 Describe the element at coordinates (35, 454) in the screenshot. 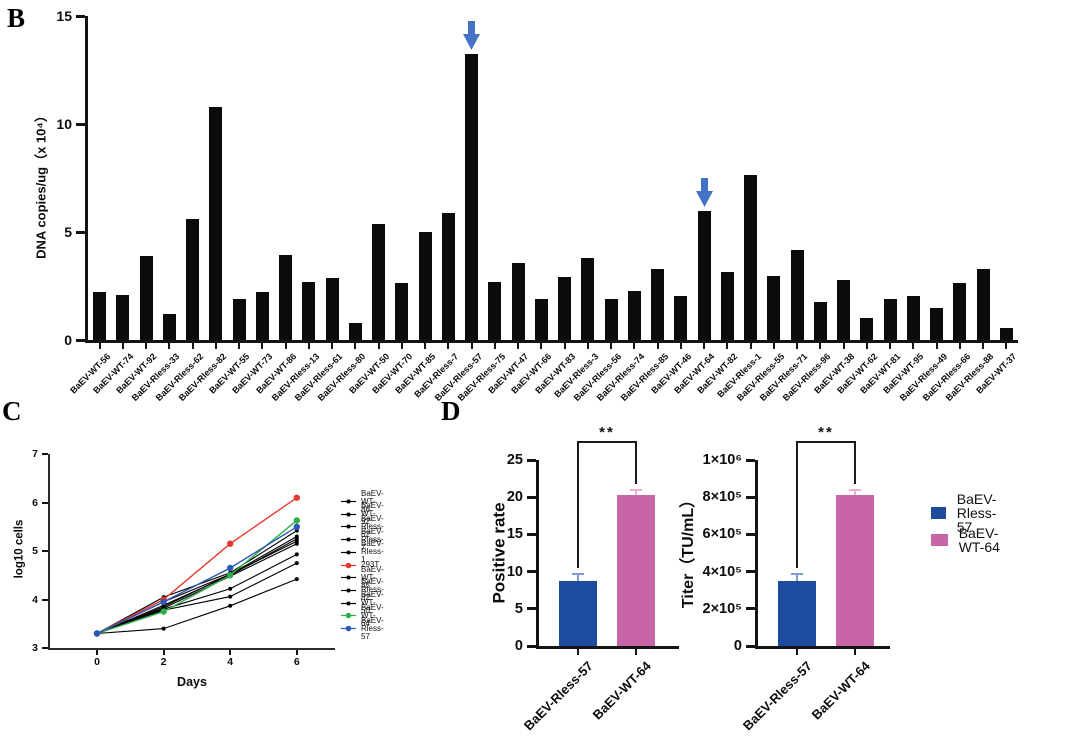

I see `y-tick-label: 7` at that location.